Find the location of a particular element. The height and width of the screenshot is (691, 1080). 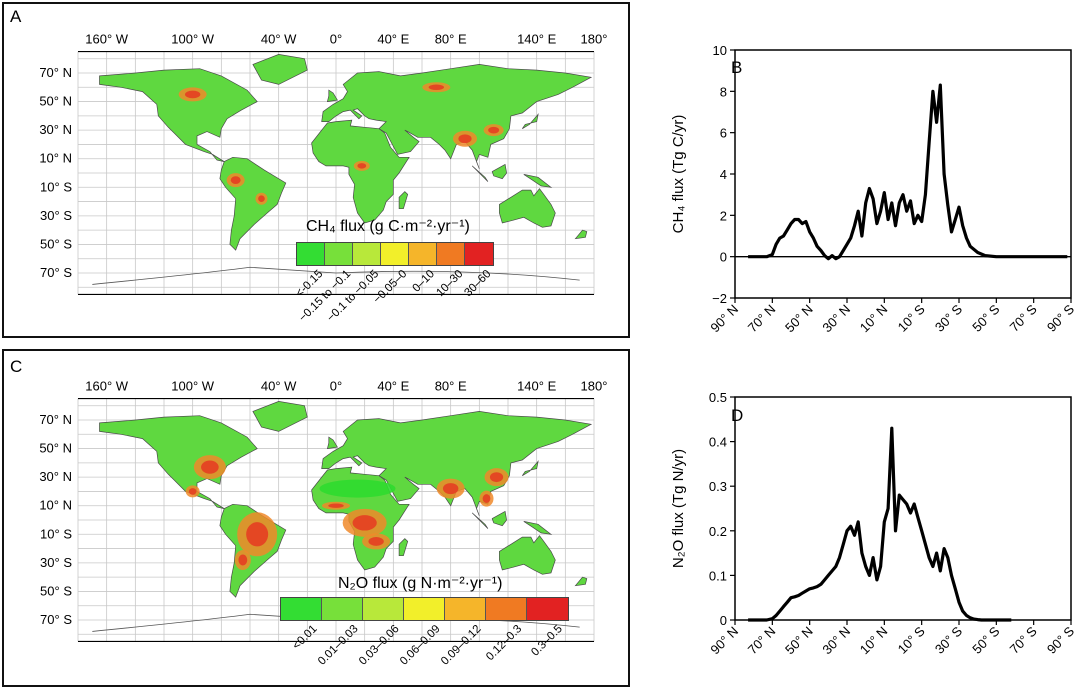

landmass-australia is located at coordinates (527, 555).